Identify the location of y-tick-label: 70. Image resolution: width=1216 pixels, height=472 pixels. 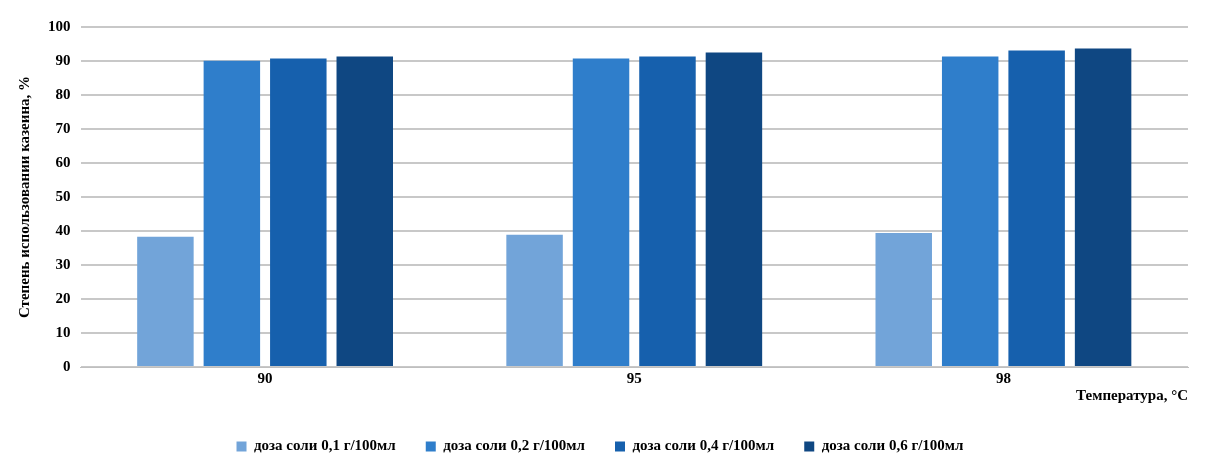
(63, 127).